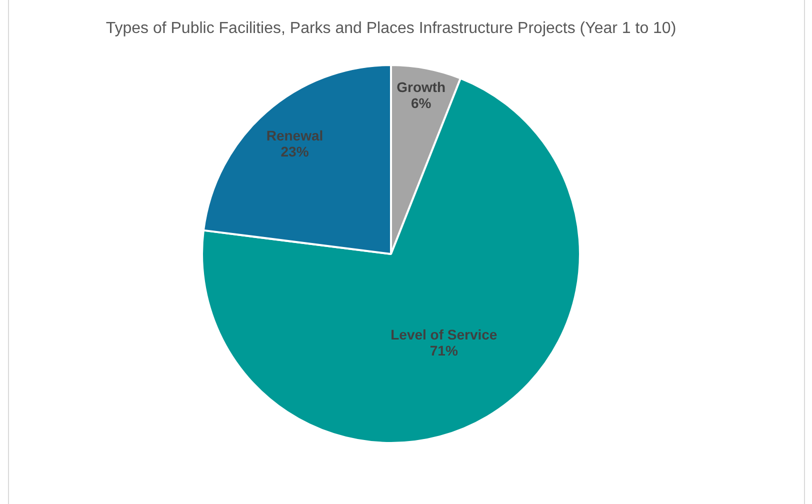 The width and height of the screenshot is (812, 504). I want to click on data-label: 6%, so click(421, 103).